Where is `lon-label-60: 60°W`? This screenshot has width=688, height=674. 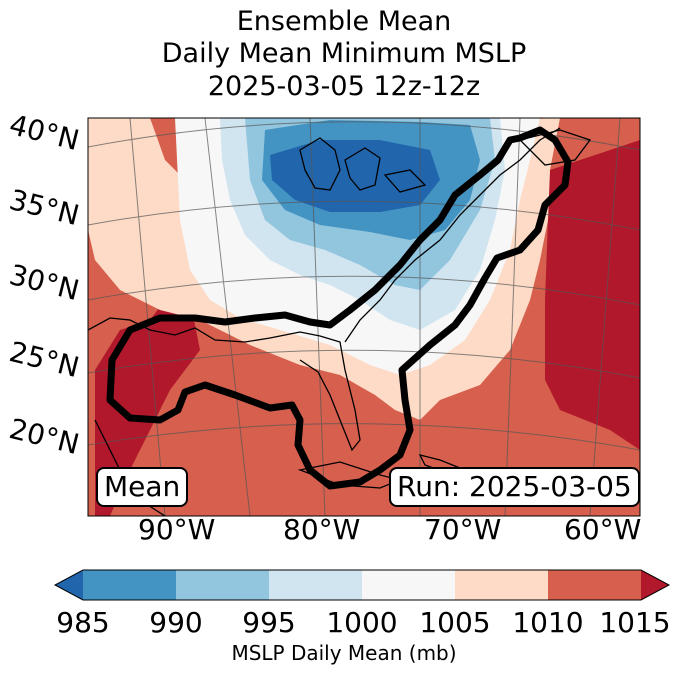
lon-label-60: 60°W is located at coordinates (603, 529).